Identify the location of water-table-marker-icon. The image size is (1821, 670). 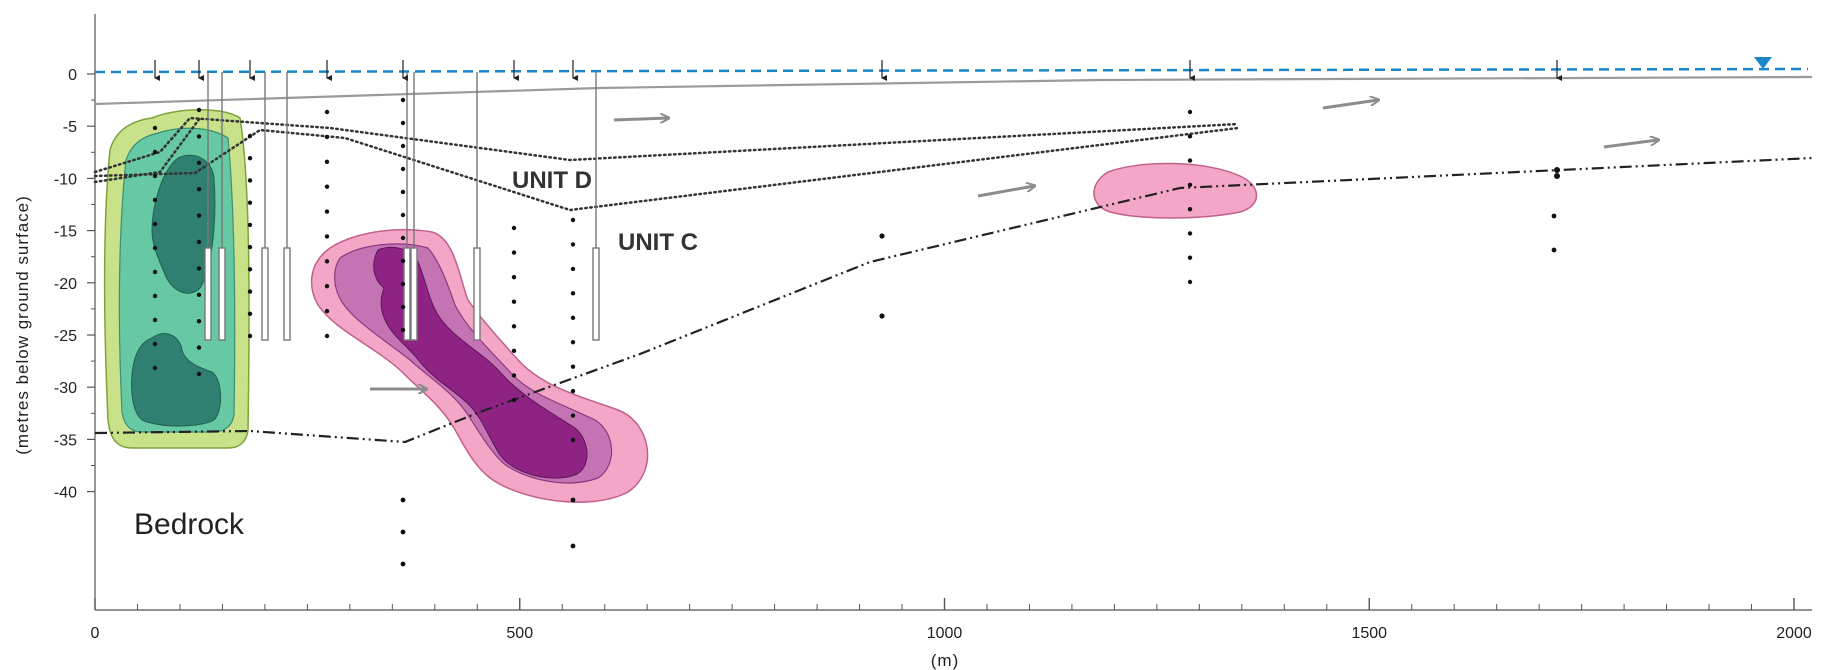
(1763, 63).